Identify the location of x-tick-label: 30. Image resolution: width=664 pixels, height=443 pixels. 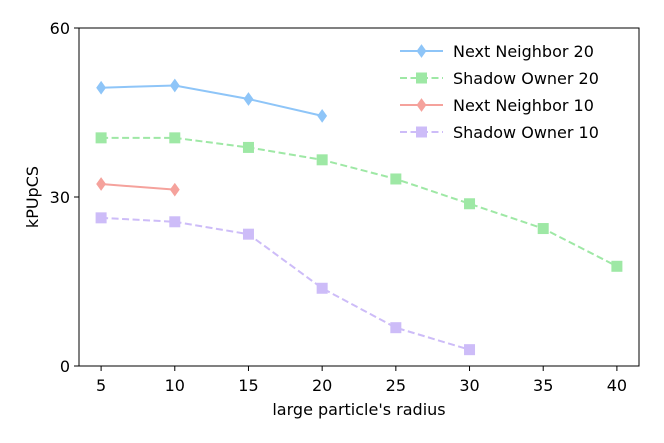
(469, 385).